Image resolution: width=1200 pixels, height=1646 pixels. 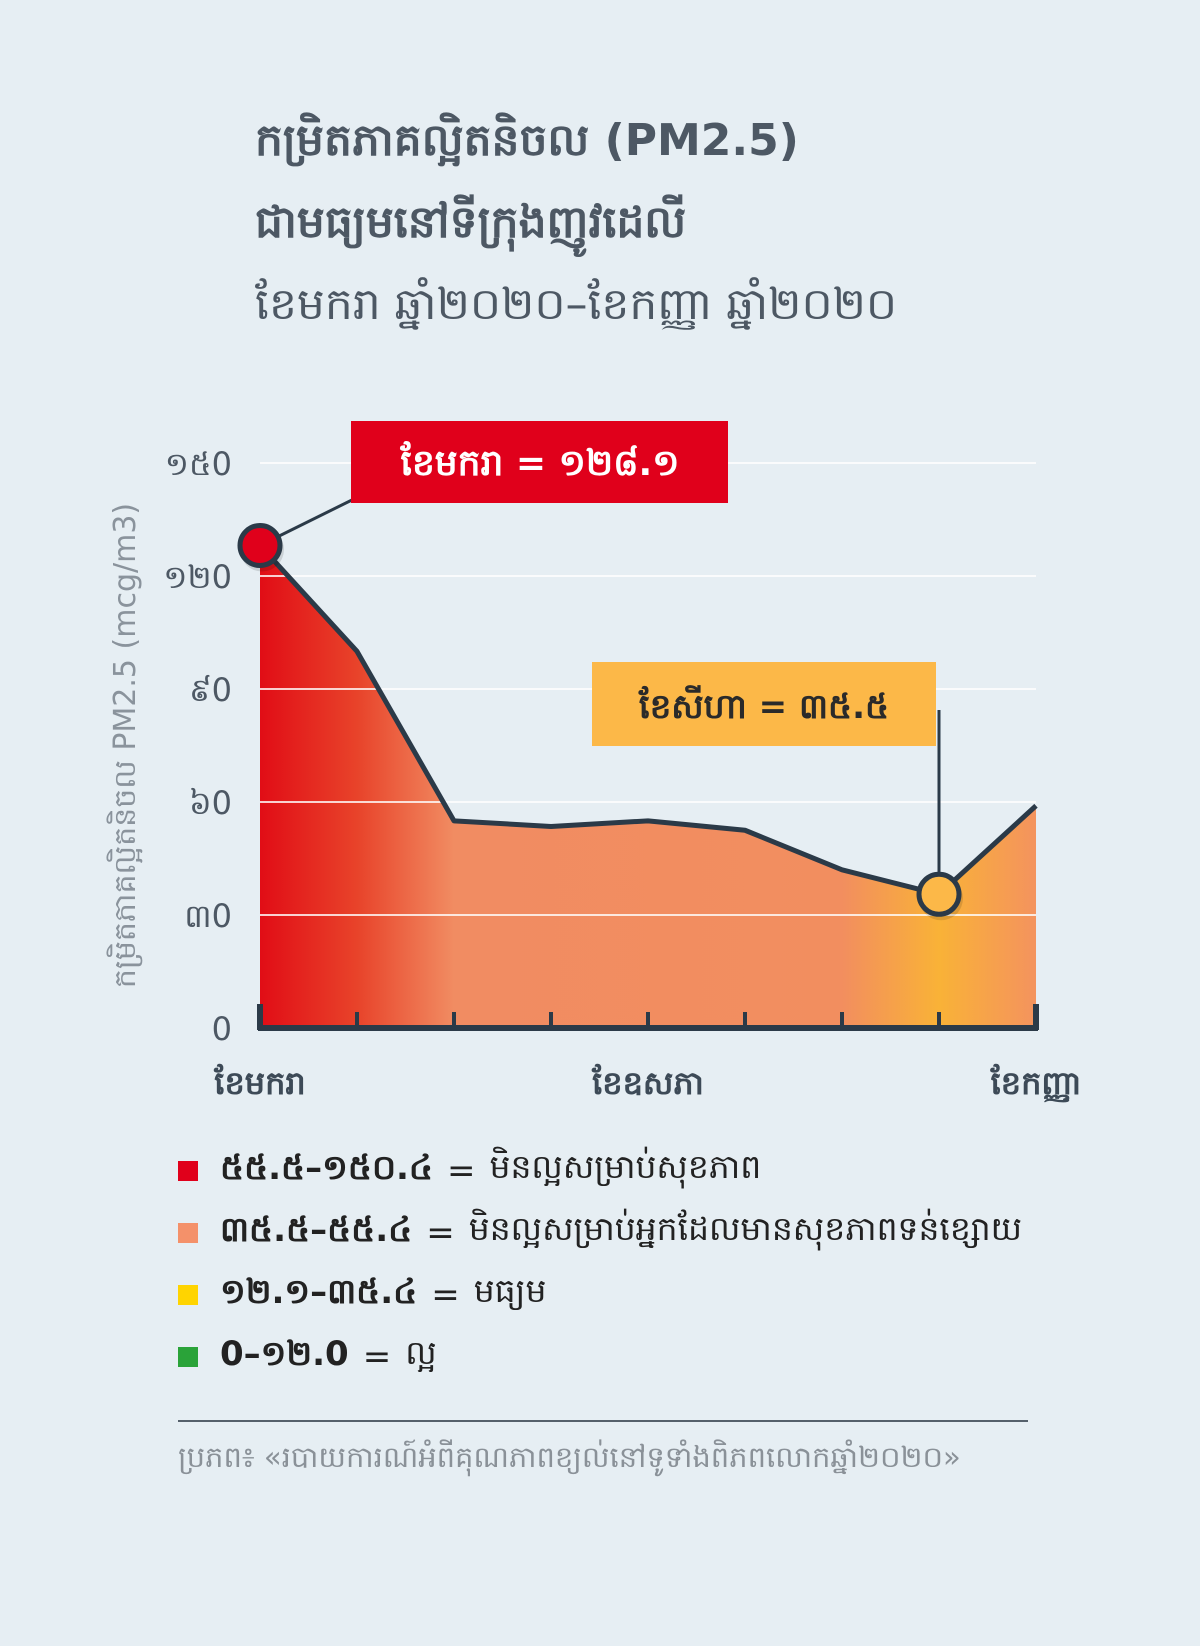 What do you see at coordinates (198, 464) in the screenshot?
I see `y-tick-label: ១៥0` at bounding box center [198, 464].